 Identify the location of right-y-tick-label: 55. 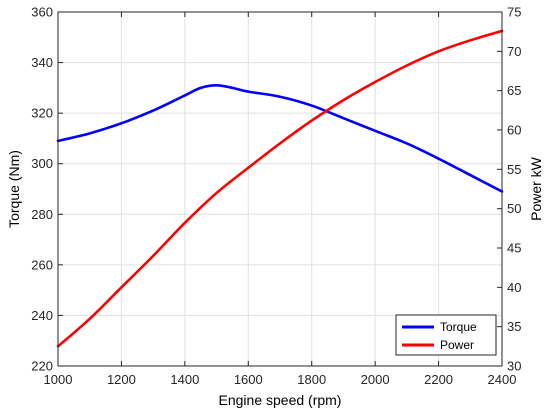
(514, 169).